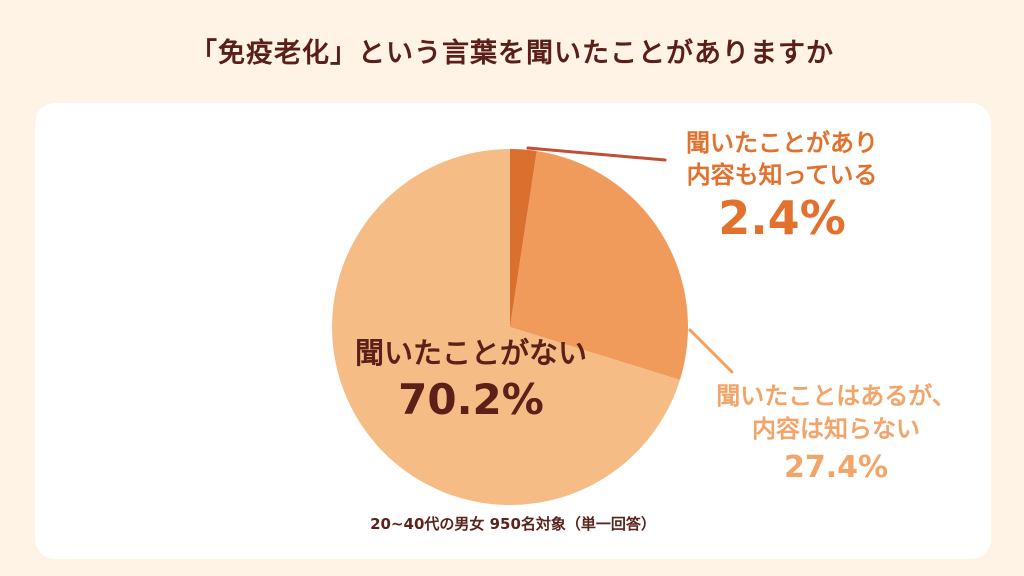 The image size is (1024, 576). What do you see at coordinates (782, 175) in the screenshot?
I see `label-know-line2: 内容も知っている` at bounding box center [782, 175].